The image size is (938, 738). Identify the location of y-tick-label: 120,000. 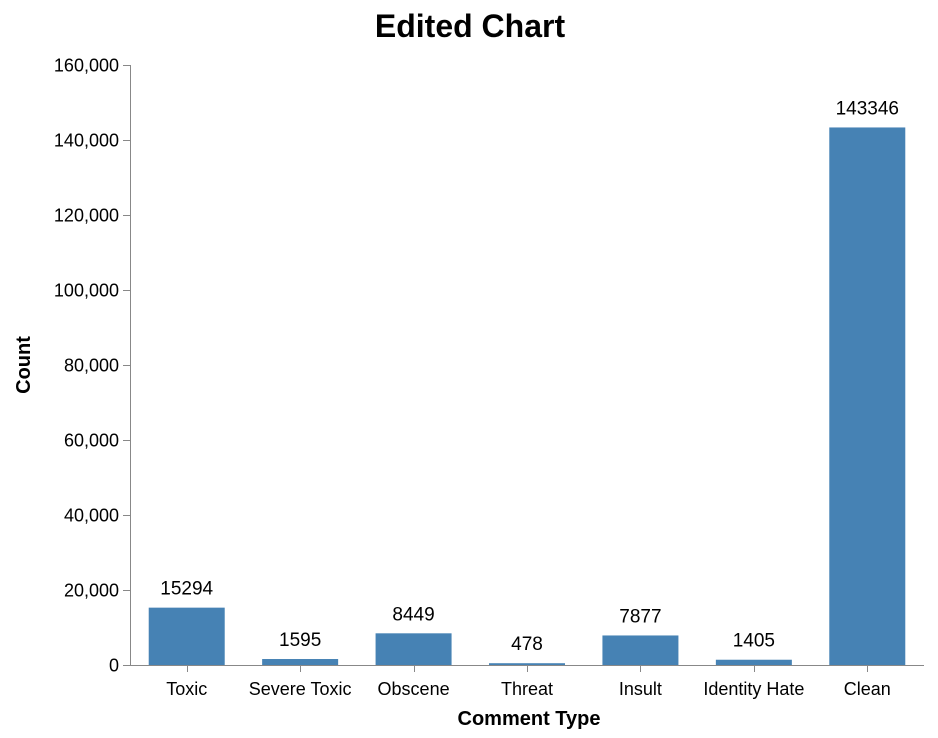
(86, 216).